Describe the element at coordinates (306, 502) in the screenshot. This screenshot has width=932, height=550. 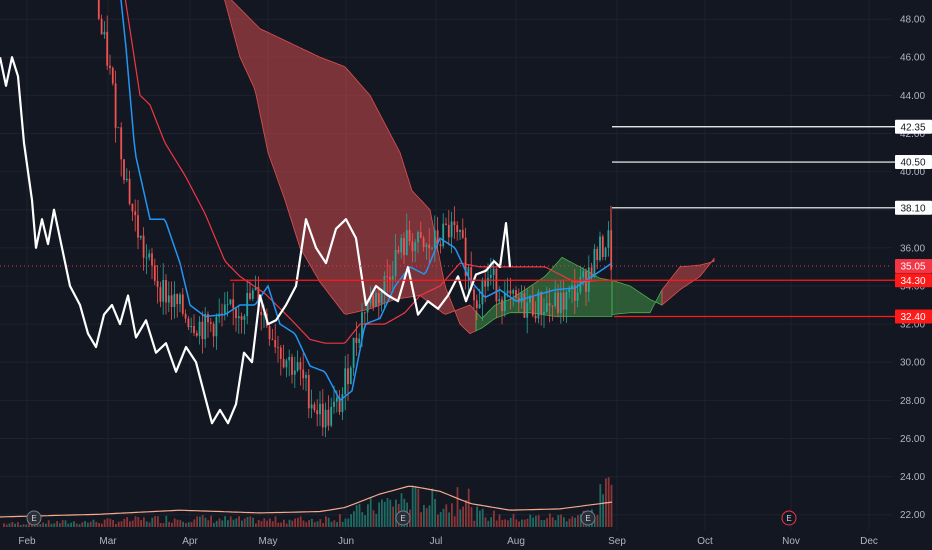
I see `volume-layer` at that location.